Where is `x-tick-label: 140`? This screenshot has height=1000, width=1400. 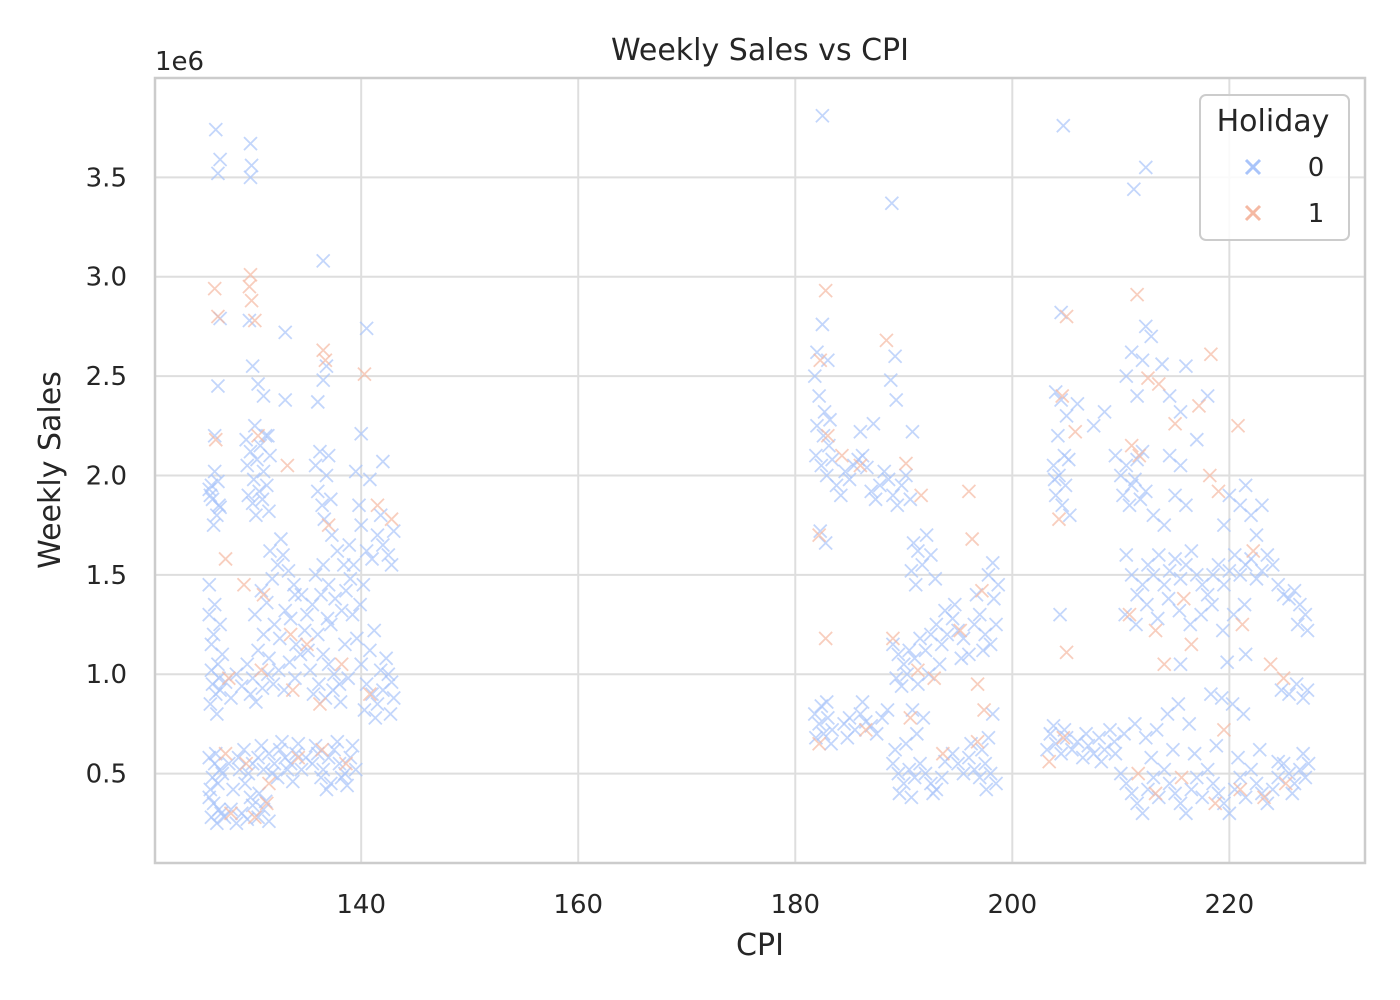
x-tick-label: 140 is located at coordinates (361, 905).